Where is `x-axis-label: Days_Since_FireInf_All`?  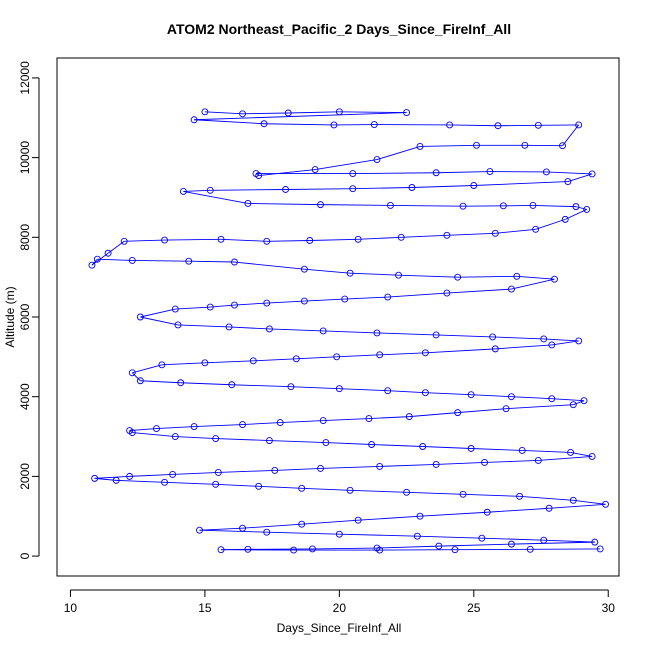
x-axis-label: Days_Since_FireInf_All is located at coordinates (339, 628).